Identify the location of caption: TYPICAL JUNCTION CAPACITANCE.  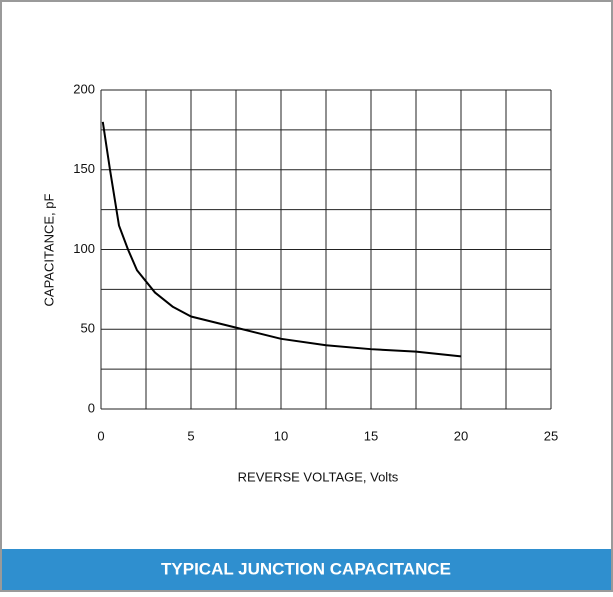
(306, 568).